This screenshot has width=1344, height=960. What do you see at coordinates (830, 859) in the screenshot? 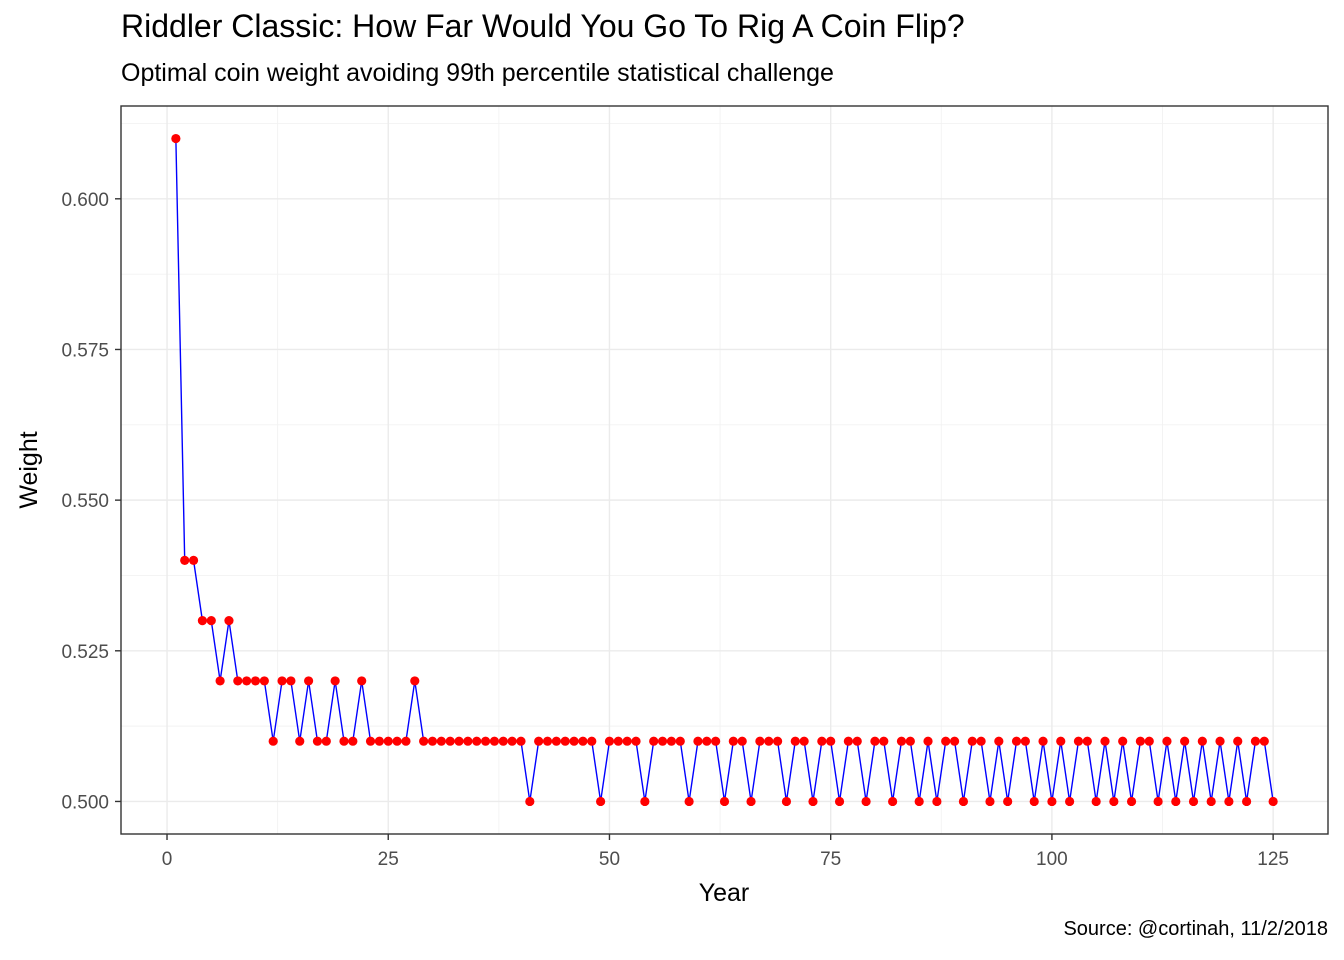
I see `x-tick-label: 75` at bounding box center [830, 859].